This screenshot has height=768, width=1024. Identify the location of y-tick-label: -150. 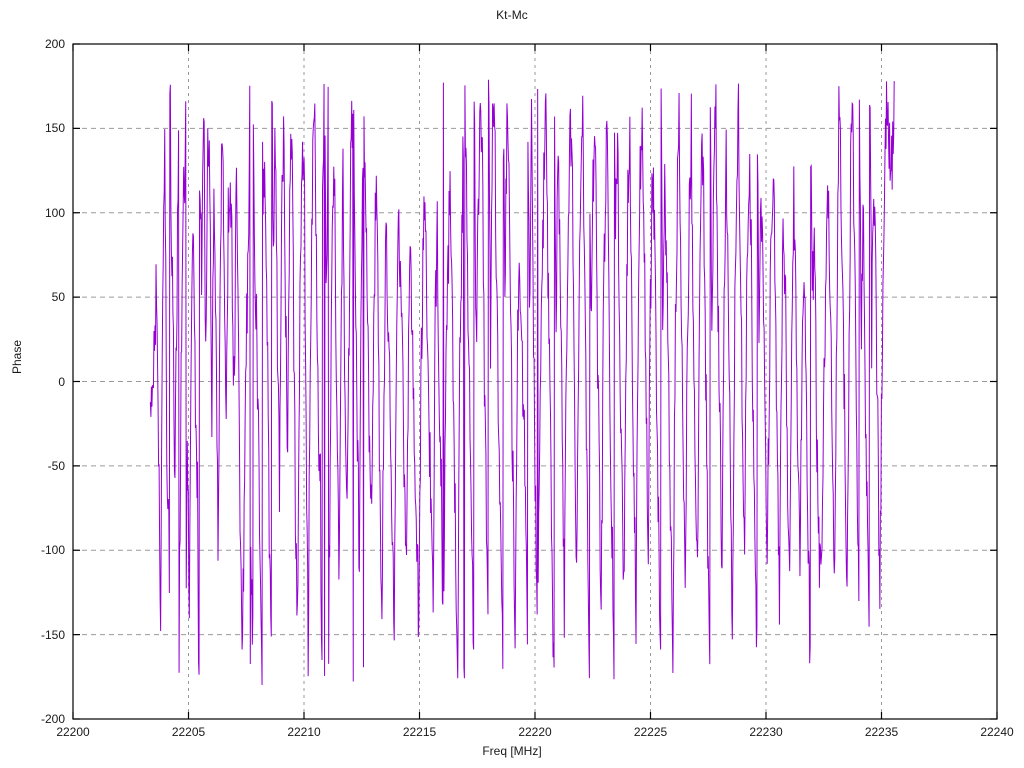
(52, 634).